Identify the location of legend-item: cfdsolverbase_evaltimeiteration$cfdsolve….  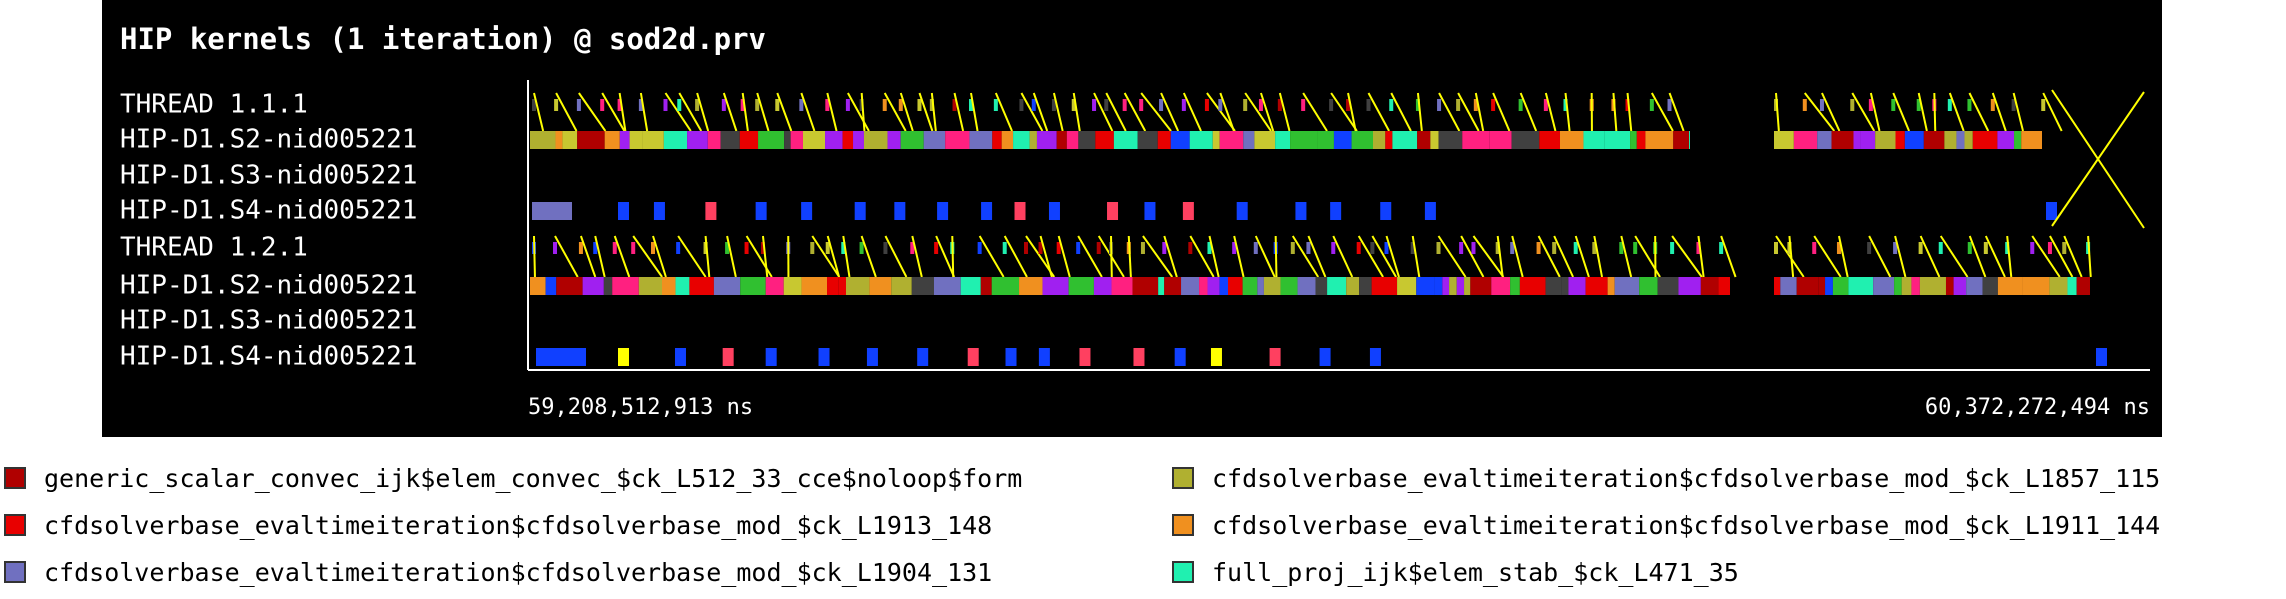
(498, 525).